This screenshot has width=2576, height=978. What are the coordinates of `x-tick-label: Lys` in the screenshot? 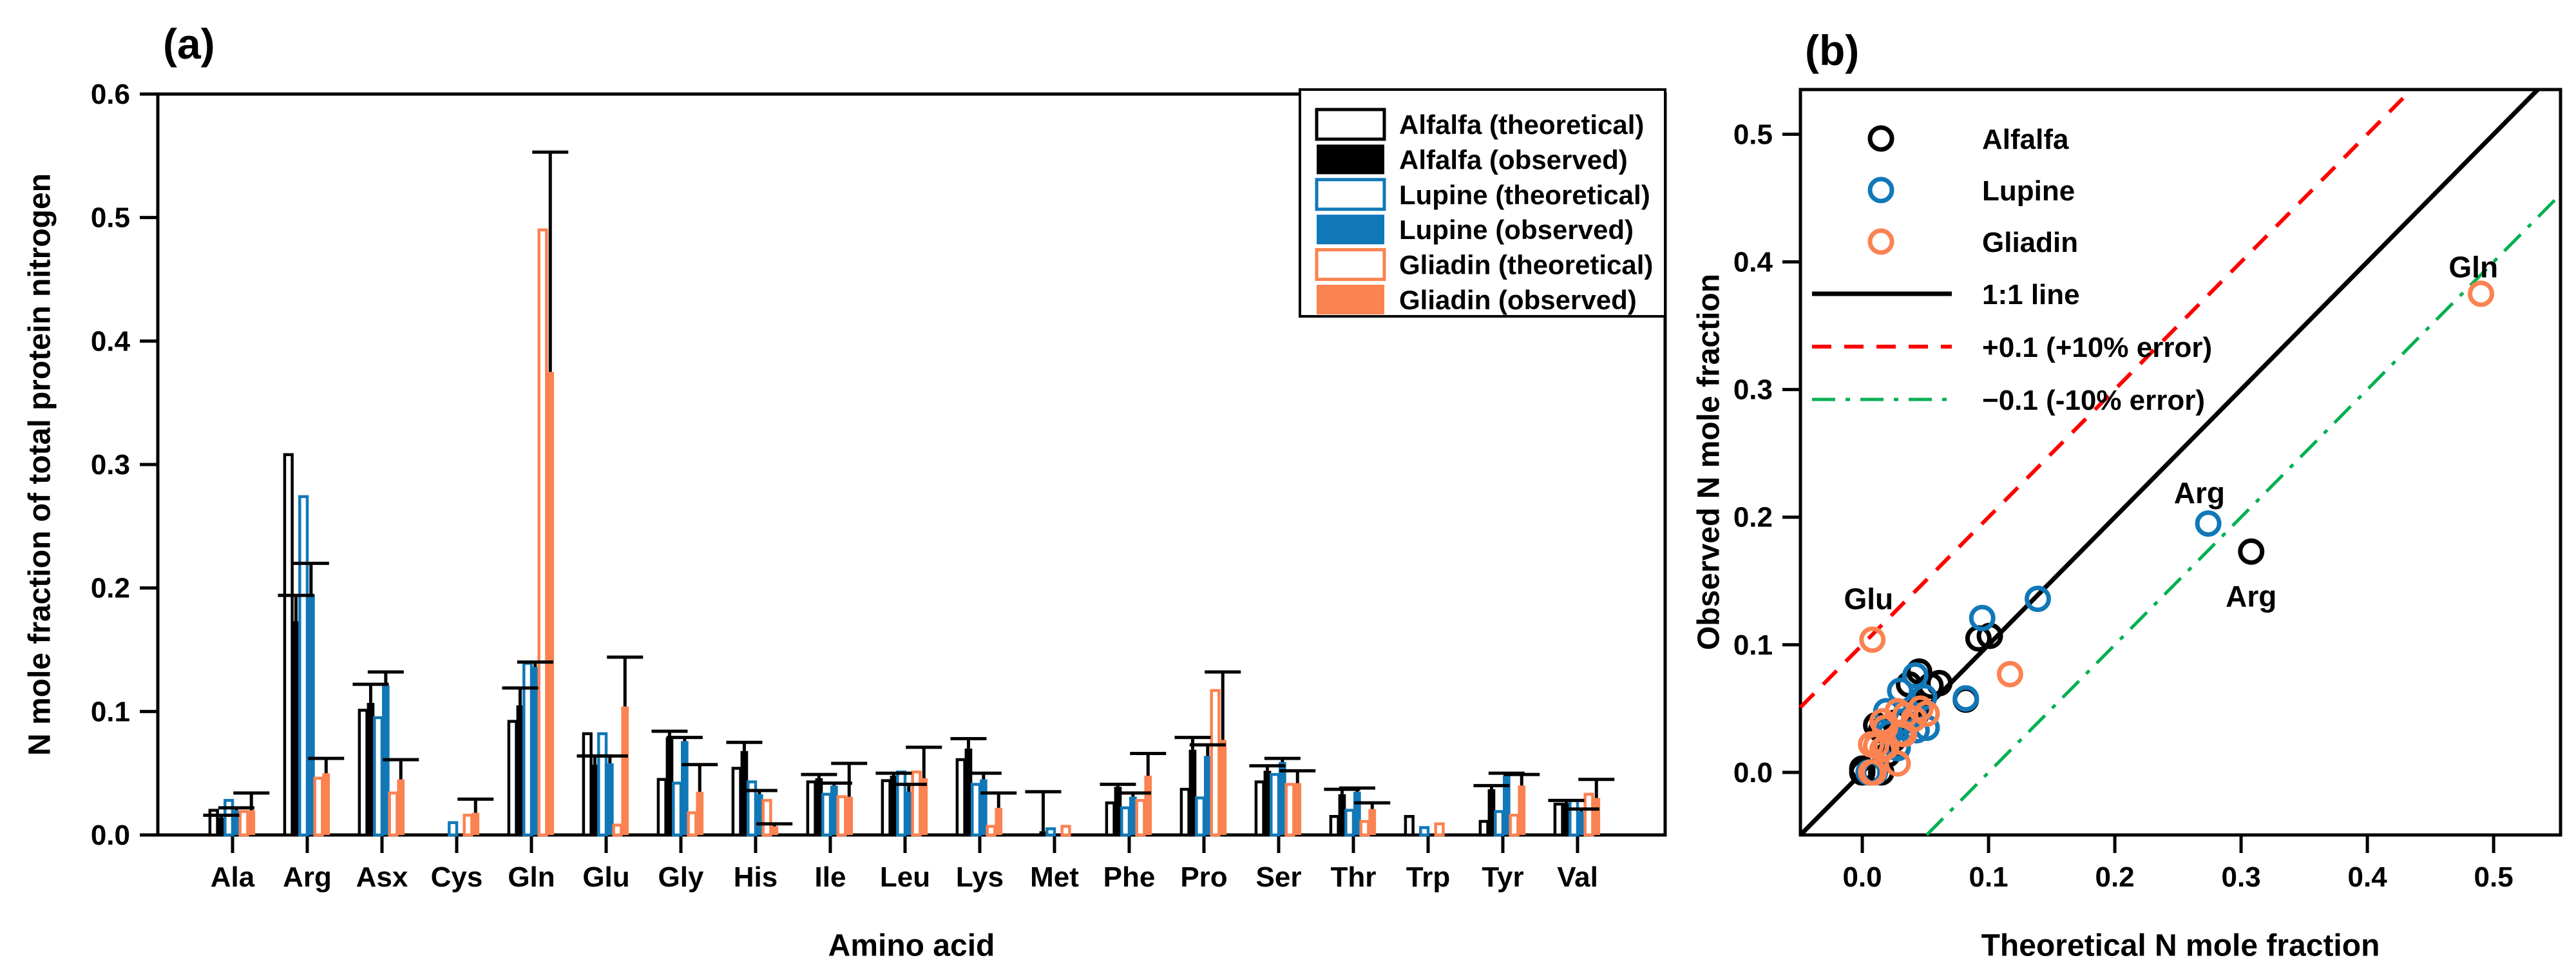 It's located at (980, 877).